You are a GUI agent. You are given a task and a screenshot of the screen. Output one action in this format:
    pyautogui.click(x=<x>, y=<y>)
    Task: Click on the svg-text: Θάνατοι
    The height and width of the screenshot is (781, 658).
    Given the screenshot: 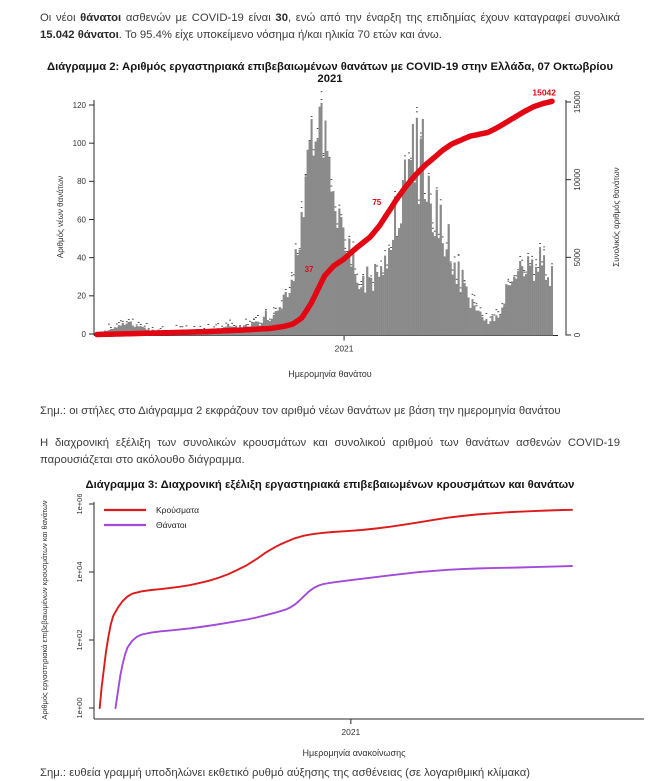 What is the action you would take?
    pyautogui.click(x=171, y=525)
    